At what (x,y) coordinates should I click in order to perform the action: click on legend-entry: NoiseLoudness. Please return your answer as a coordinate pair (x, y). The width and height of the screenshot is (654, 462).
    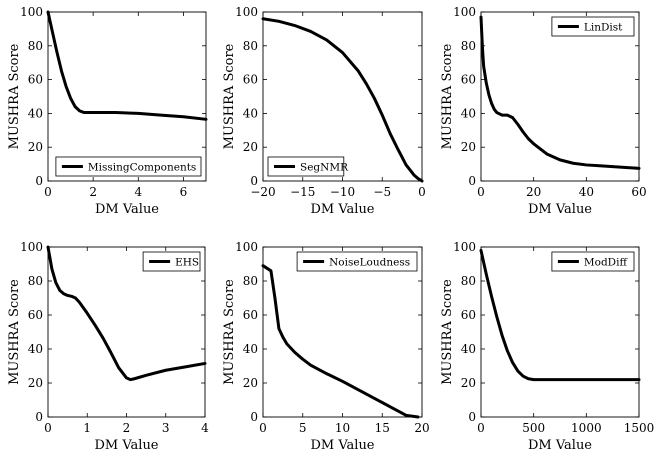
    Looking at the image, I should click on (369, 263).